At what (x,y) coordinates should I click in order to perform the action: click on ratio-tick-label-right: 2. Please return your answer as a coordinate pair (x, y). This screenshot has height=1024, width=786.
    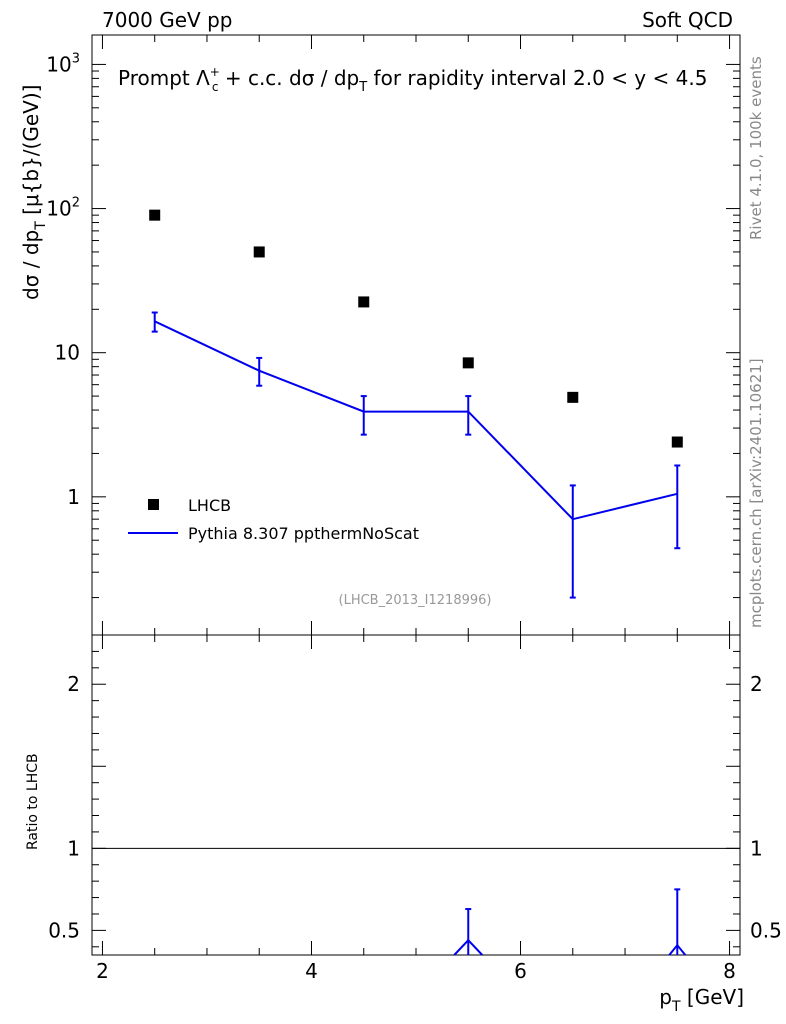
    Looking at the image, I should click on (756, 684).